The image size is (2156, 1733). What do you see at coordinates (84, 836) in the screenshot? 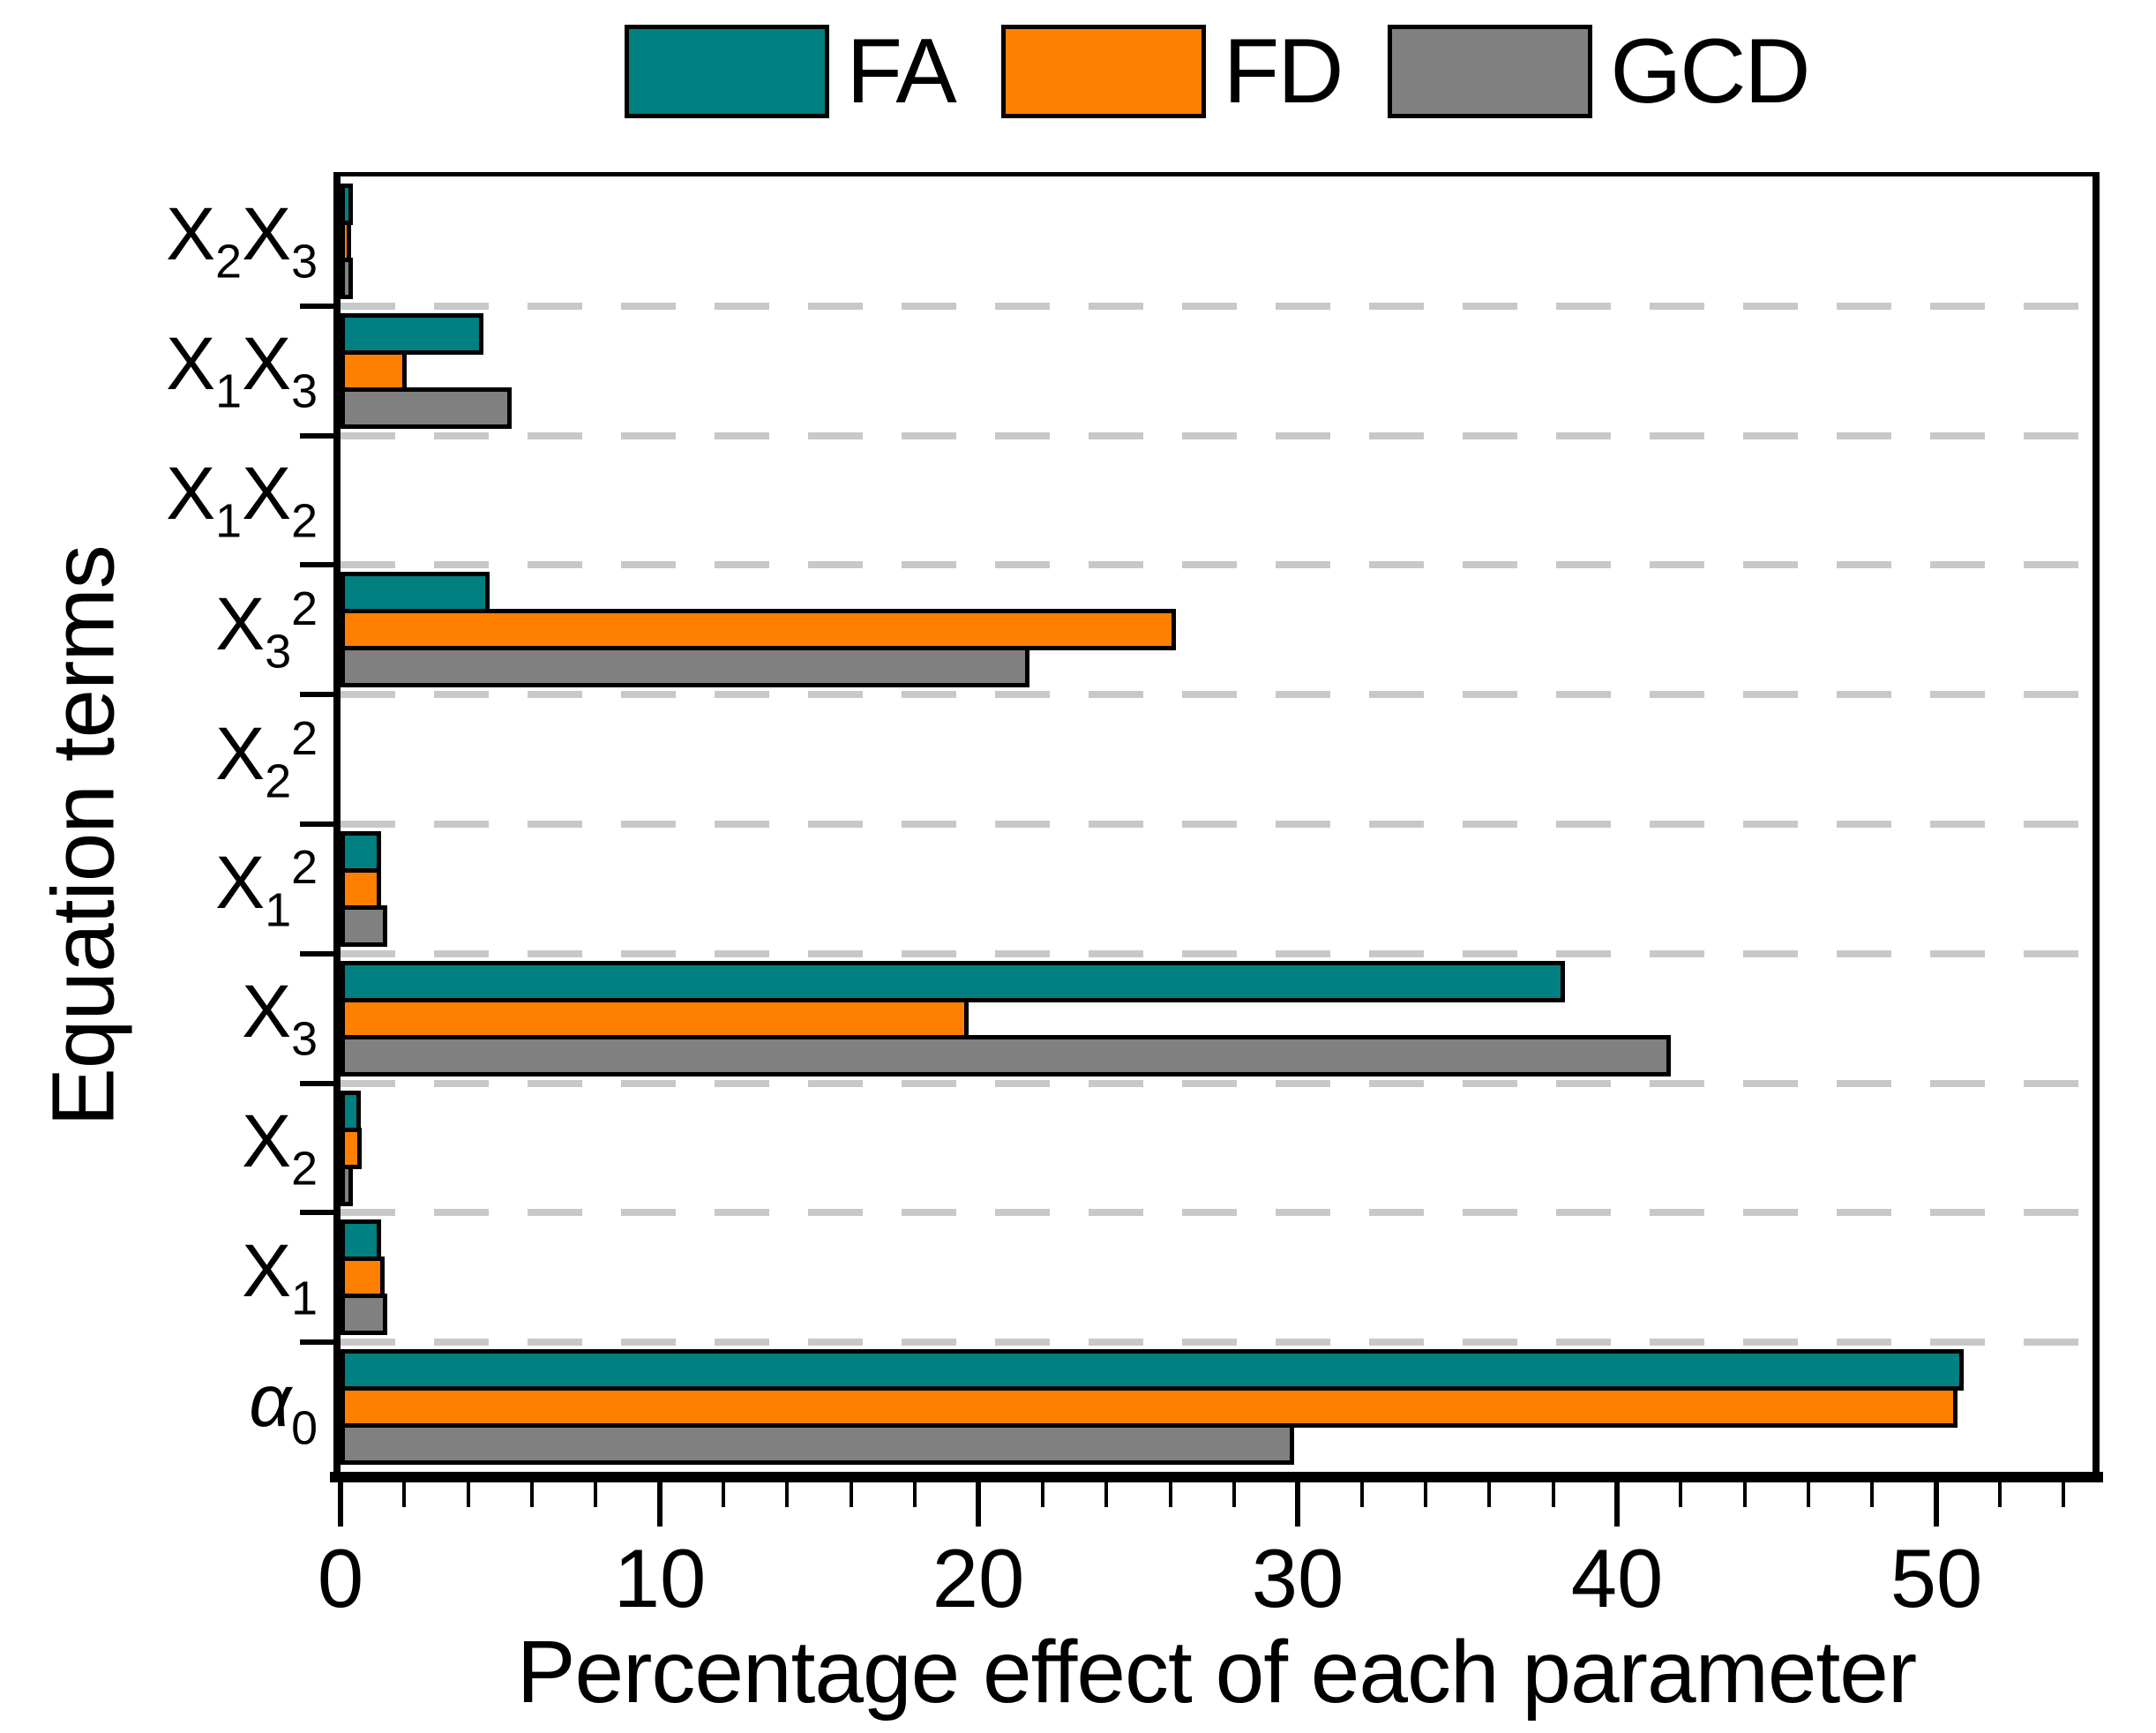
I see `y-axis-title: Equation terms` at bounding box center [84, 836].